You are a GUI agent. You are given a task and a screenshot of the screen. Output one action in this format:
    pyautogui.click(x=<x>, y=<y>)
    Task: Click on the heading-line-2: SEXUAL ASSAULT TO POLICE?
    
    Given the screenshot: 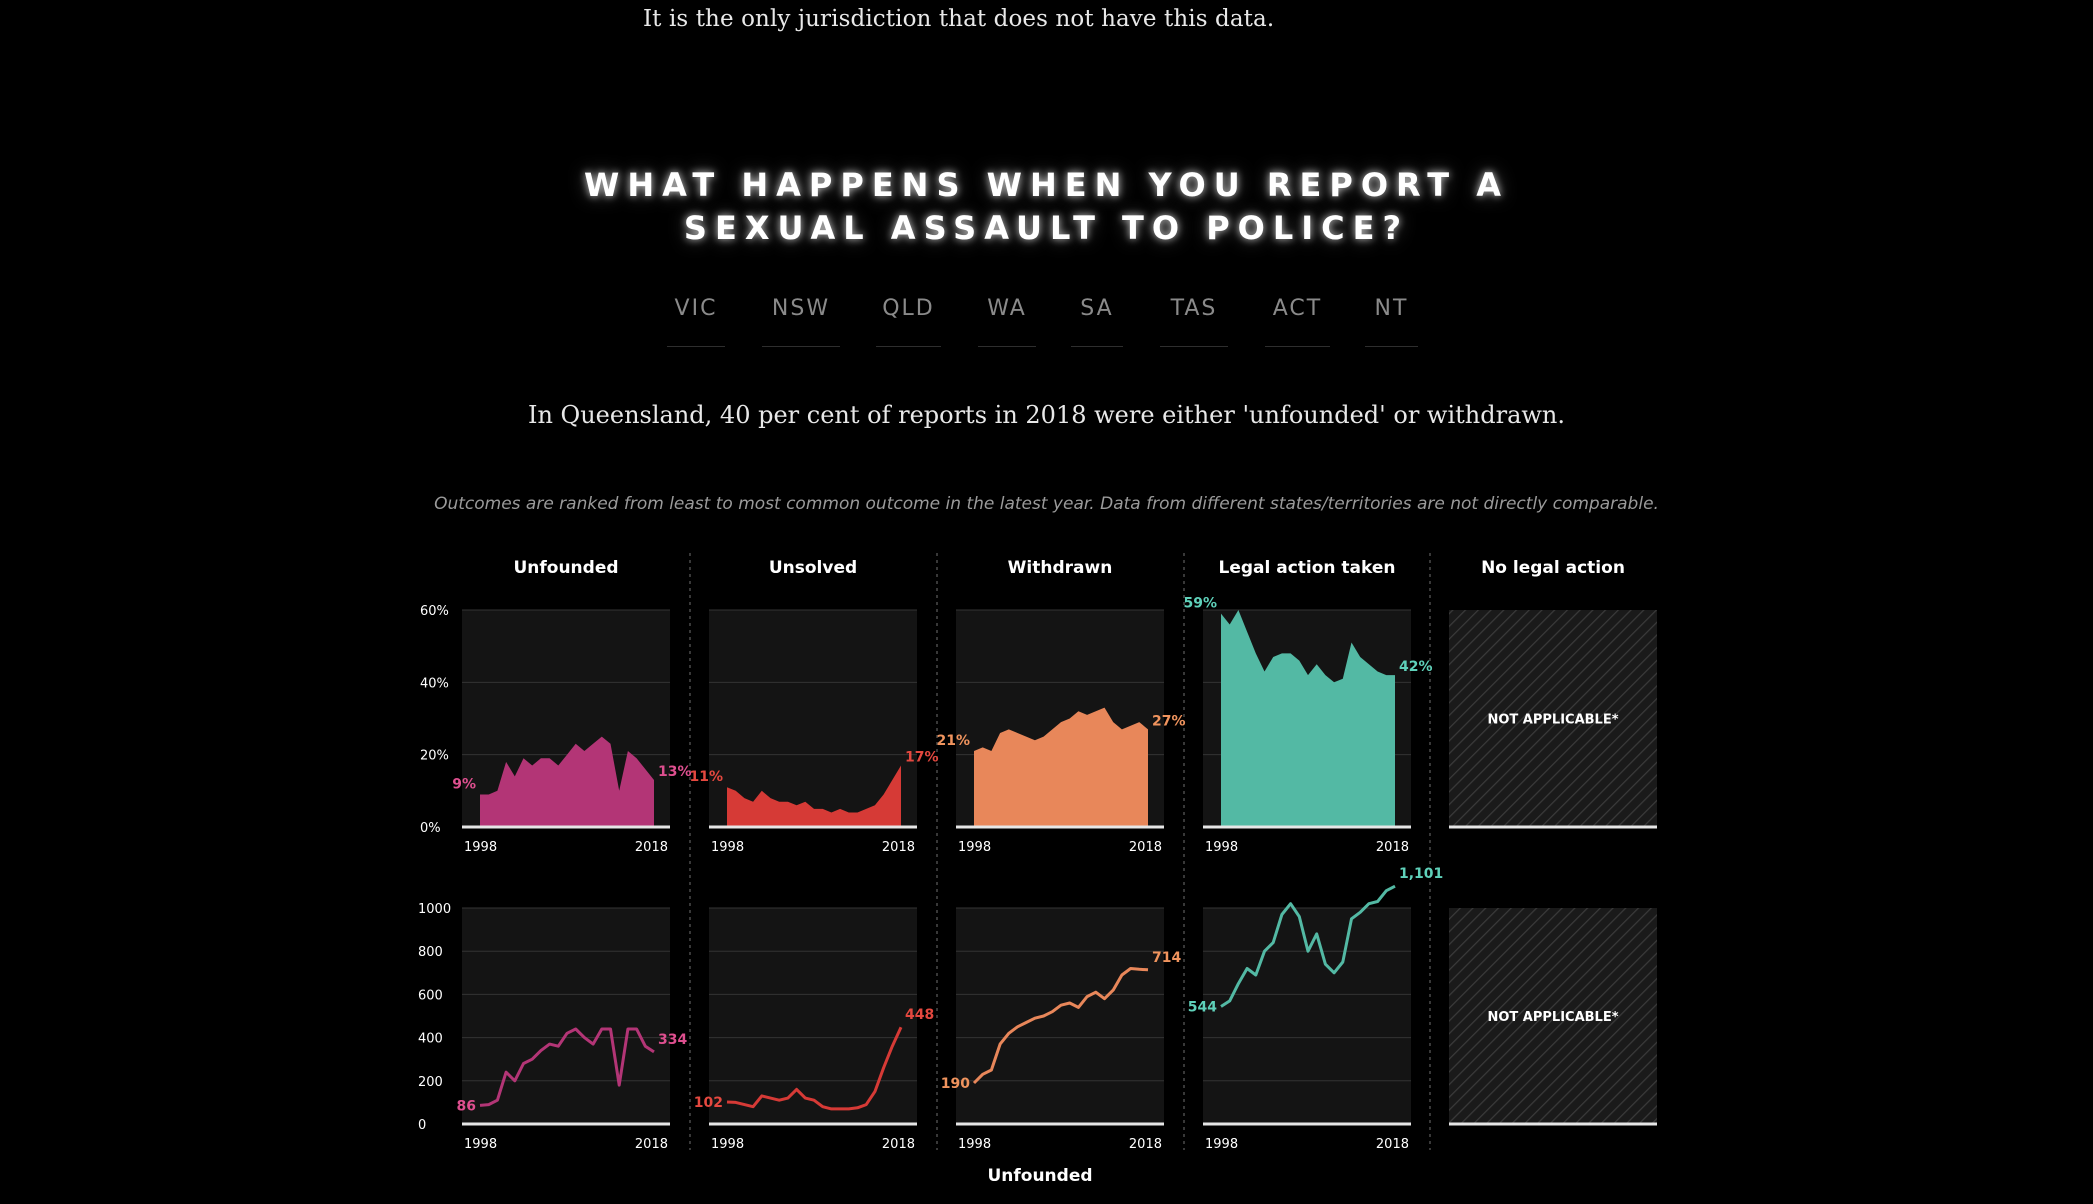 What is the action you would take?
    pyautogui.click(x=1046, y=228)
    